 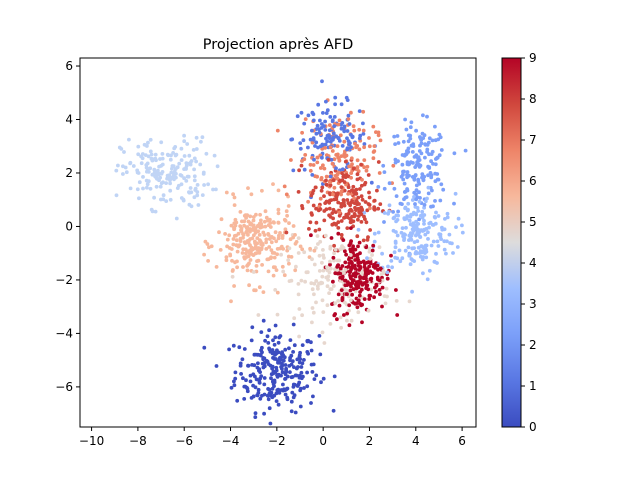 What do you see at coordinates (69, 173) in the screenshot?
I see `y-tick-label: 2` at bounding box center [69, 173].